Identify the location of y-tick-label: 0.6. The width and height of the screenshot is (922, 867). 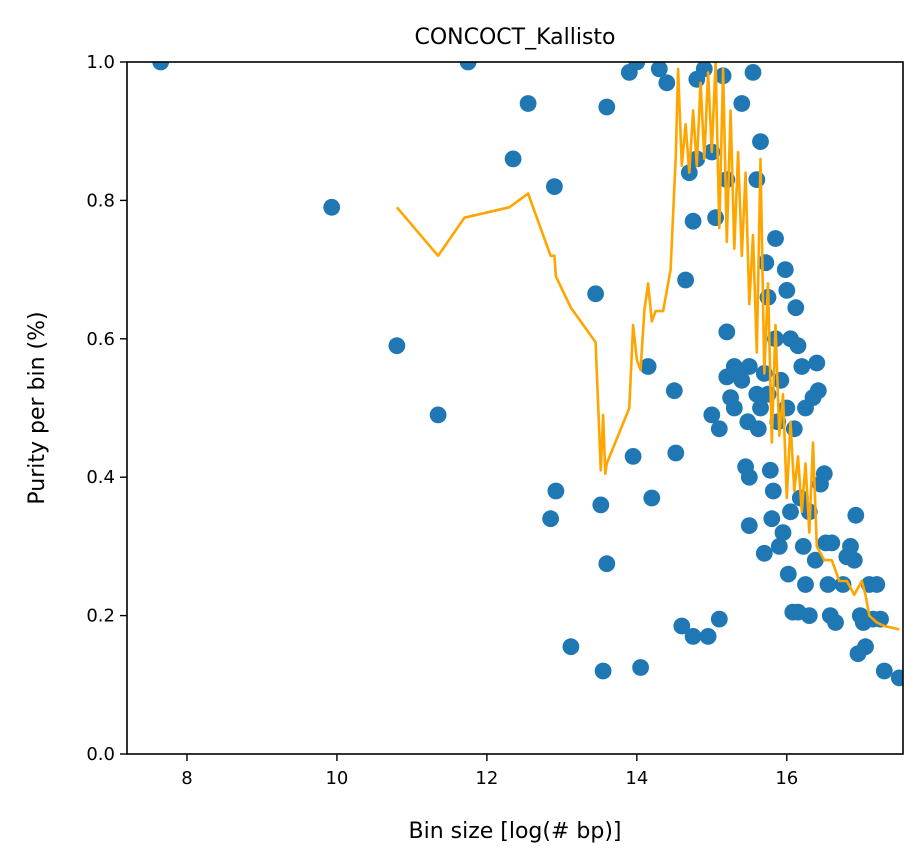
(100, 339).